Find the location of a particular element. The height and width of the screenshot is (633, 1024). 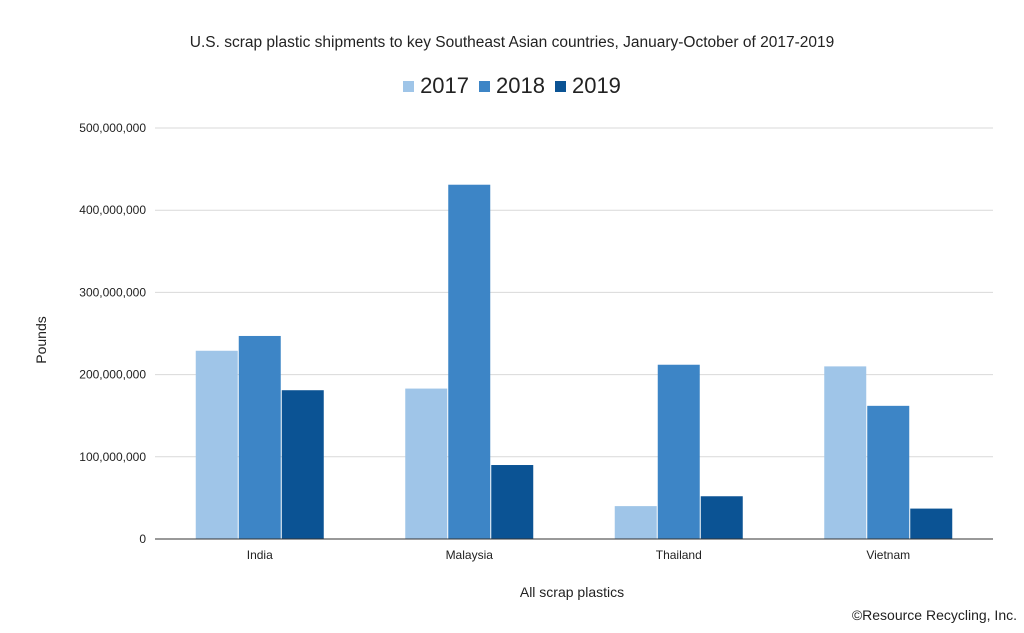

bar-2017-vietnam is located at coordinates (845, 452).